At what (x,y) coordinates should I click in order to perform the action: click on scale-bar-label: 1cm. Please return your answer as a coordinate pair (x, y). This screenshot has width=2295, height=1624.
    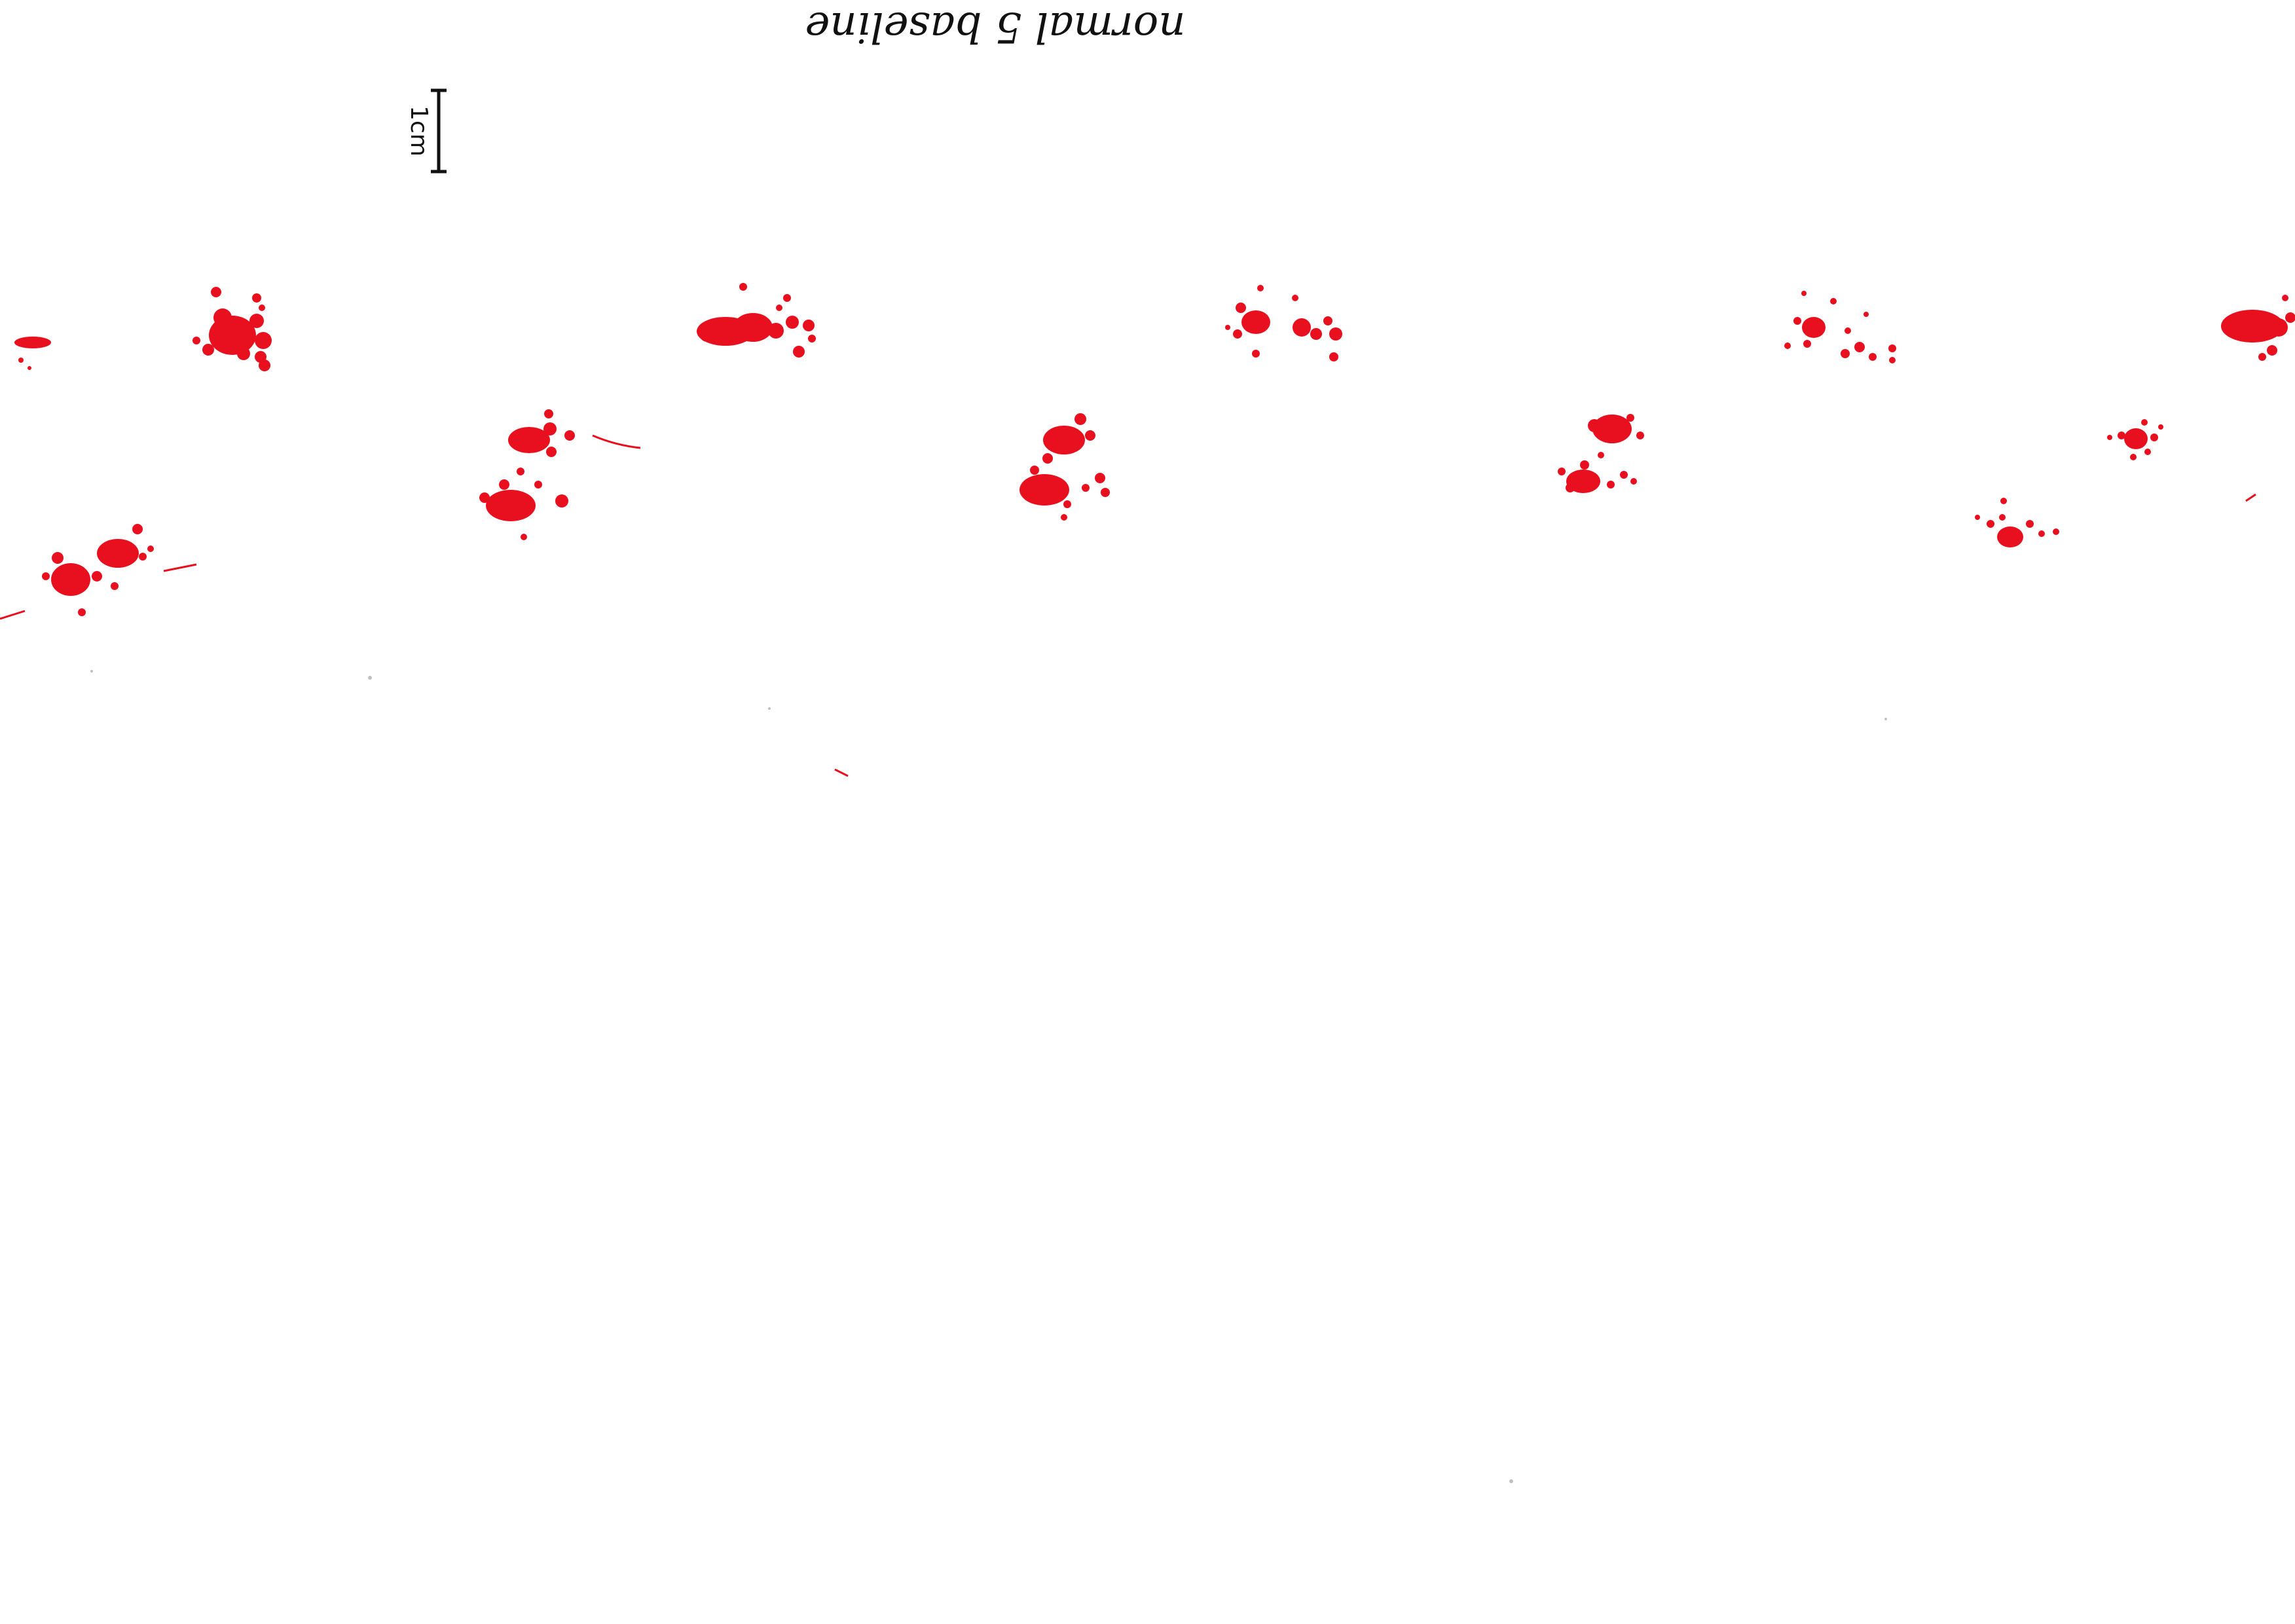
    Looking at the image, I should click on (418, 131).